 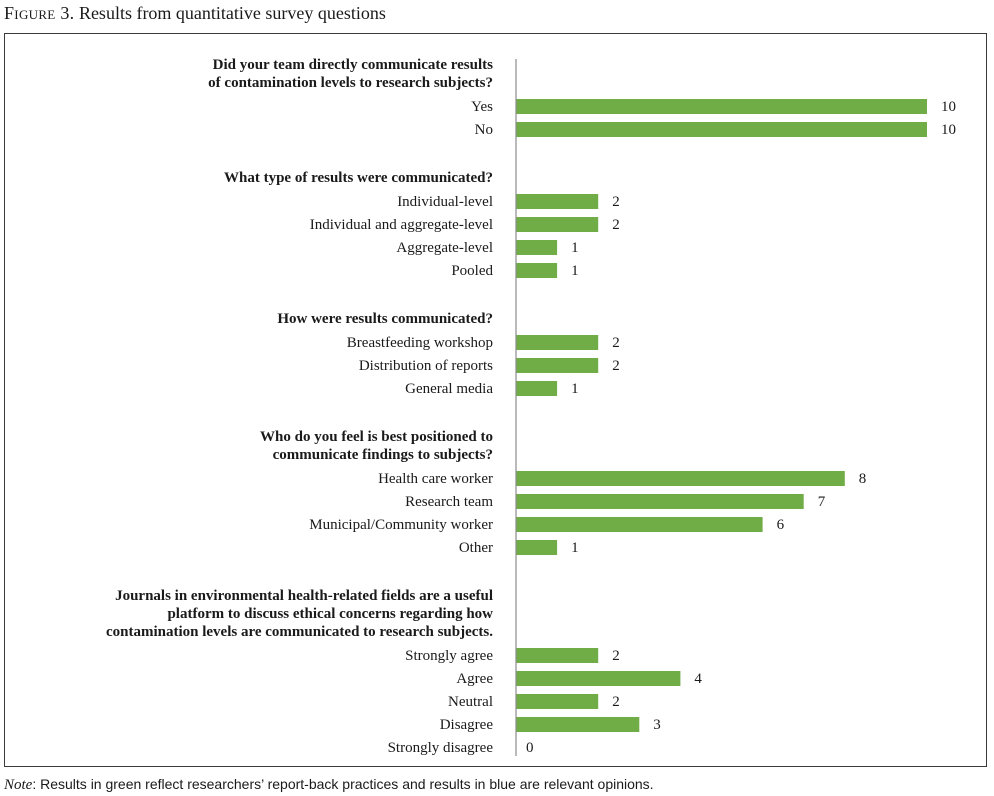 What do you see at coordinates (476, 548) in the screenshot?
I see `category-label: Other` at bounding box center [476, 548].